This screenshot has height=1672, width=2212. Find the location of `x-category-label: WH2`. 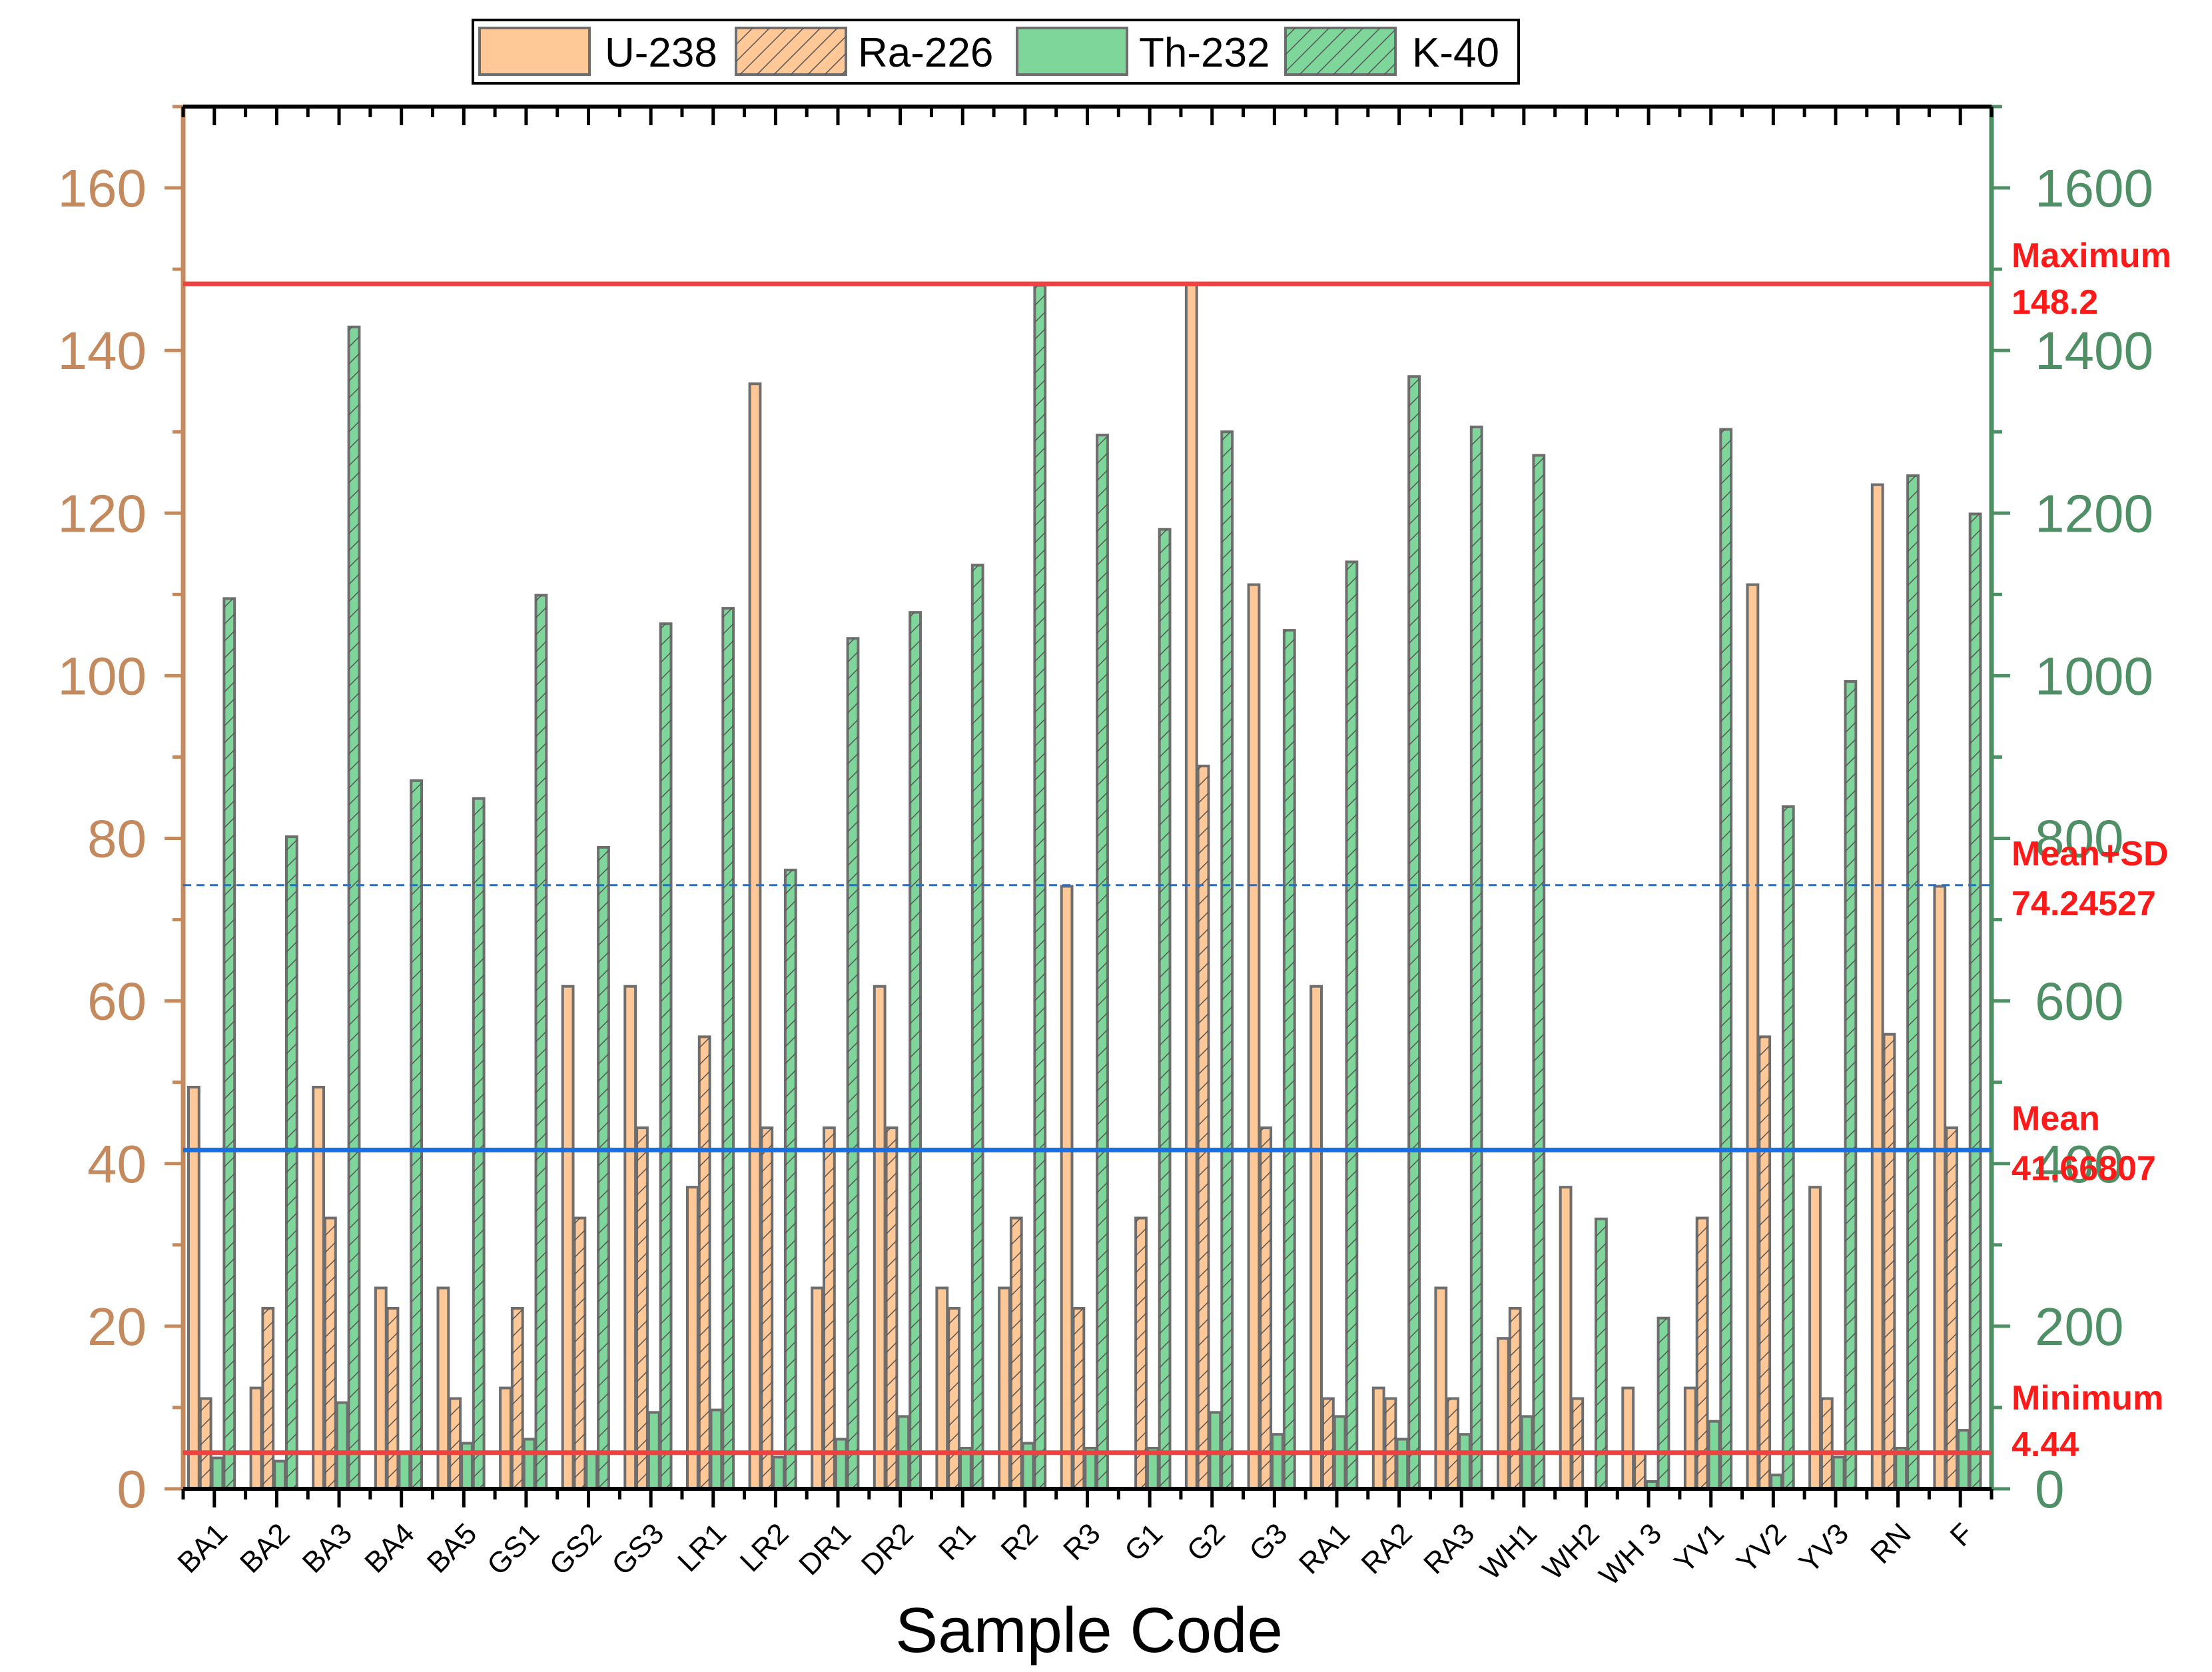

x-category-label: WH2 is located at coordinates (1571, 1551).